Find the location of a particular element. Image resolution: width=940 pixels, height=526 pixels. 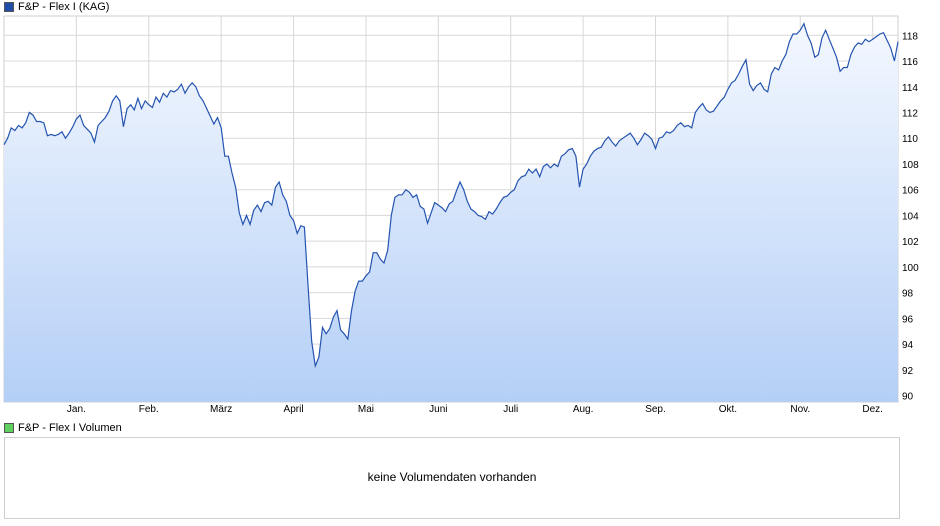

x-tick-label: Jan. is located at coordinates (76, 409).